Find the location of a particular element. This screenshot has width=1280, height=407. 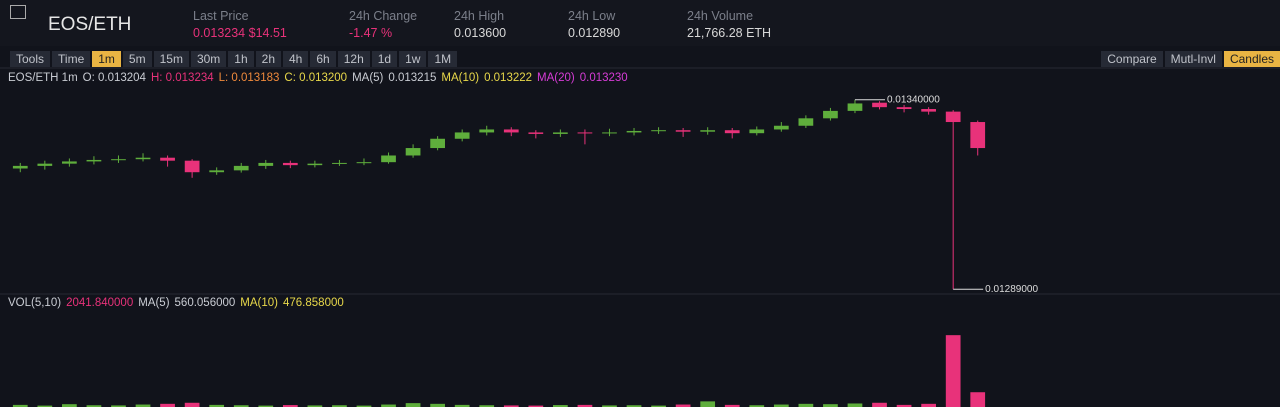

toolbar-button: 12h is located at coordinates (353, 59).